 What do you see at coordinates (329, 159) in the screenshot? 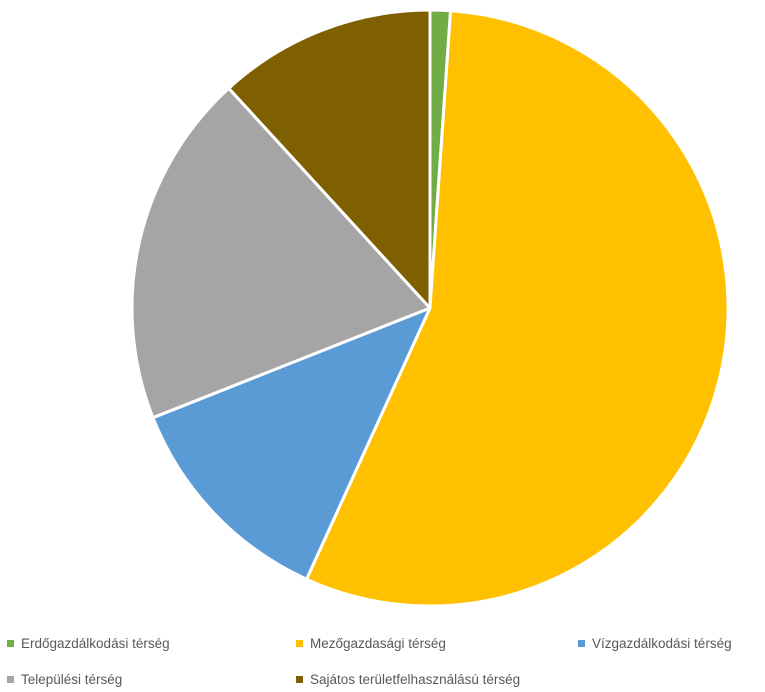
I see `slice-sajatos` at bounding box center [329, 159].